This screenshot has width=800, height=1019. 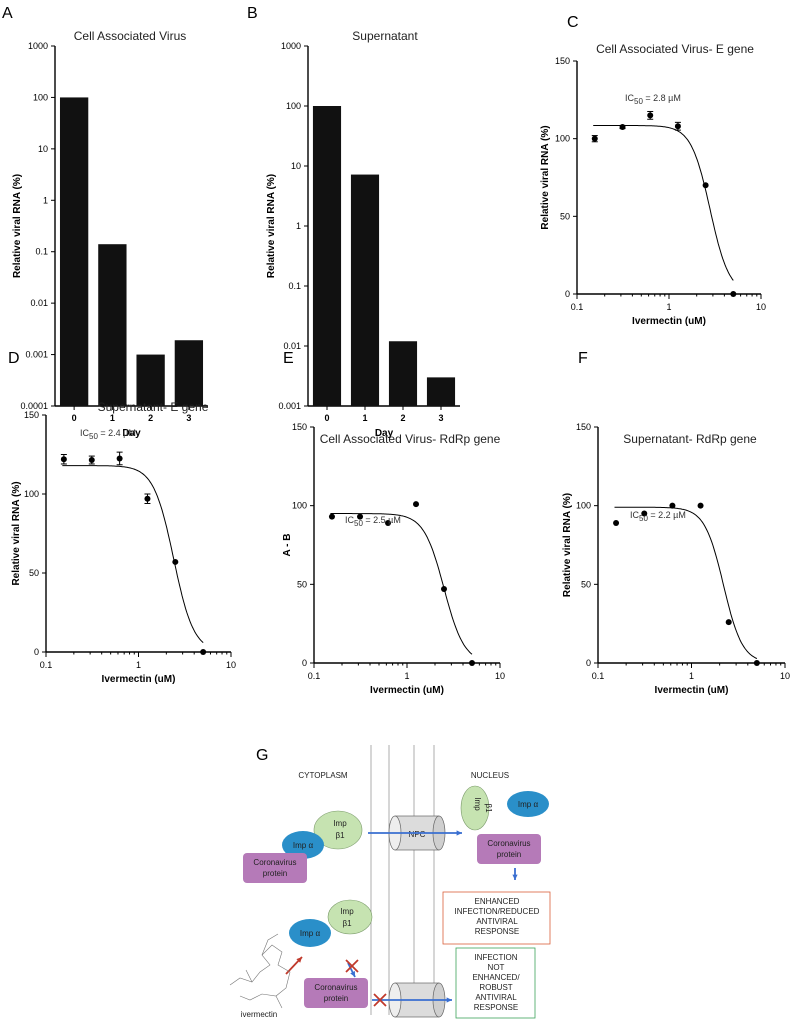 I want to click on chart-title: Cell Associated Virus, so click(x=130, y=36).